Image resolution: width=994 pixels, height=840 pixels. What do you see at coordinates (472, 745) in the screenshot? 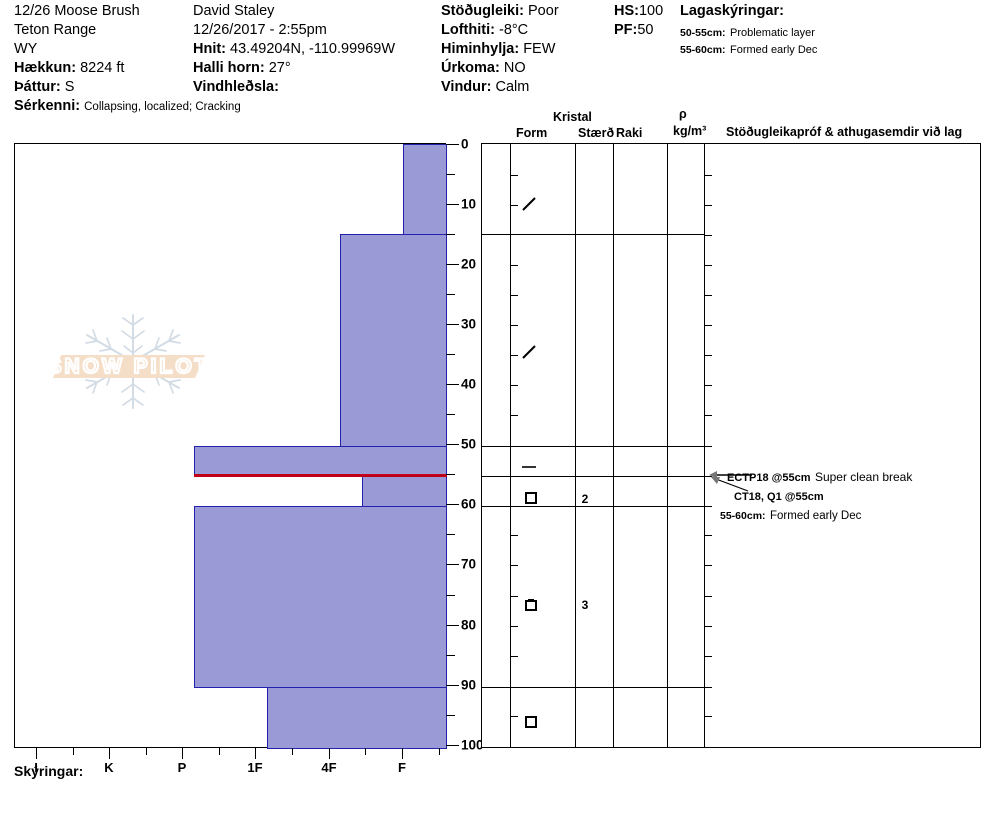
I see `depth-label: 100` at bounding box center [472, 745].